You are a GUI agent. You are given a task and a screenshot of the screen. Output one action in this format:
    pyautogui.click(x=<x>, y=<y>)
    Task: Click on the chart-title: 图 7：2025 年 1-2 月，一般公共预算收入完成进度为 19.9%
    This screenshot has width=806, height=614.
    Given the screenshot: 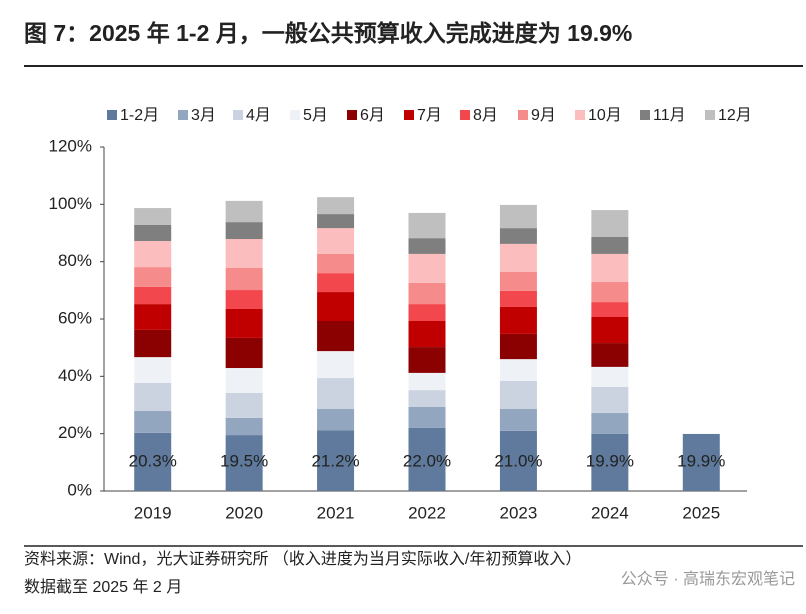 What is the action you would take?
    pyautogui.click(x=328, y=33)
    